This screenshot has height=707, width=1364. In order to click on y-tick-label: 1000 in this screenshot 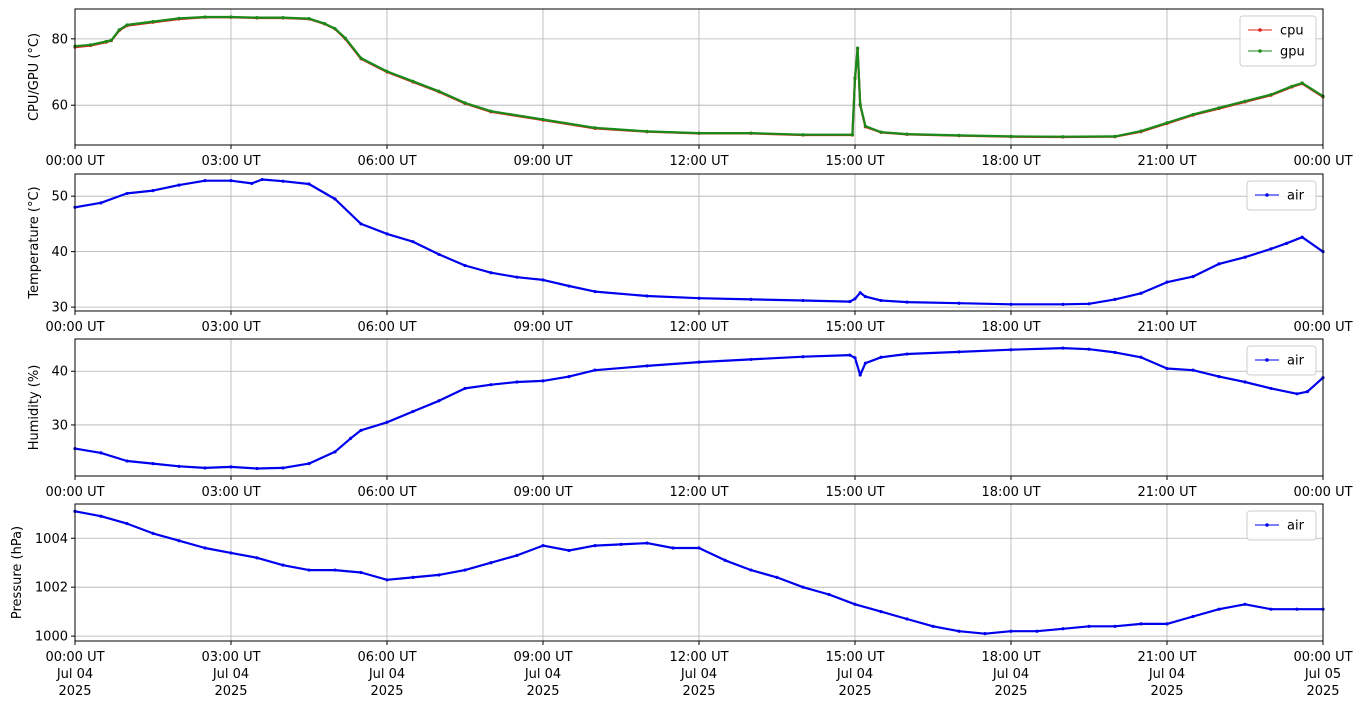, I will do `click(51, 637)`.